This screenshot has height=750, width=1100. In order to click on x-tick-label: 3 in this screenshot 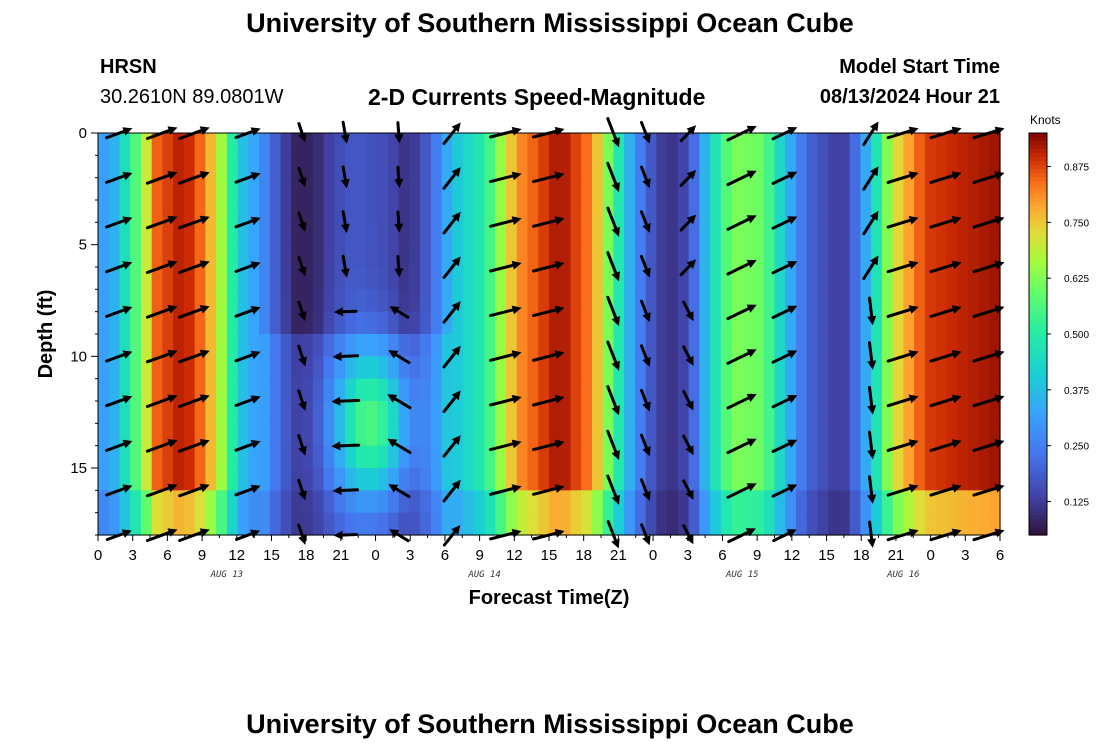, I will do `click(965, 555)`.